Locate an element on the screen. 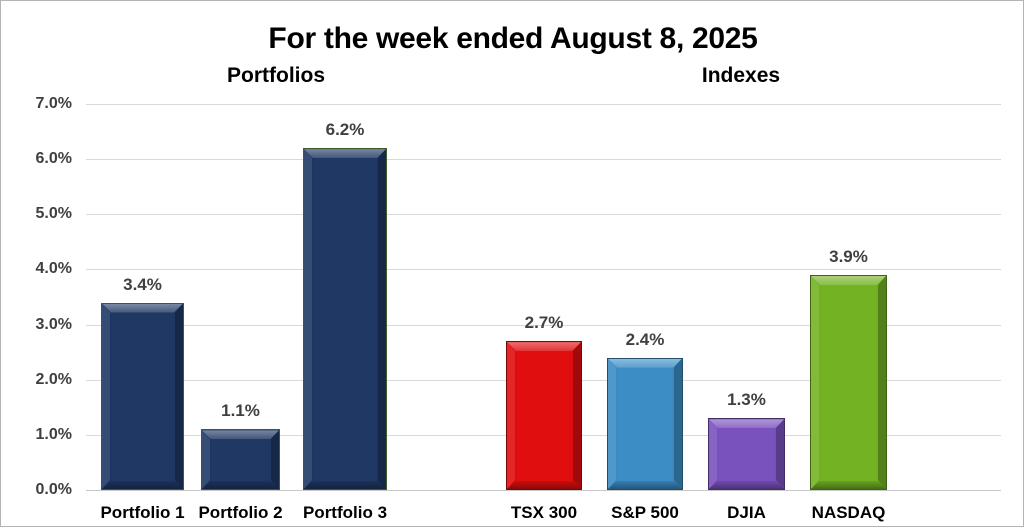  data-label: 3.9% is located at coordinates (848, 256).